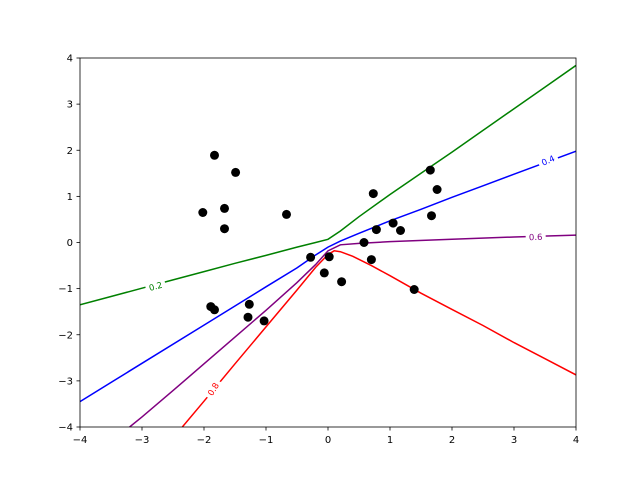  What do you see at coordinates (65, 289) in the screenshot?
I see `y-tick-label: −1` at bounding box center [65, 289].